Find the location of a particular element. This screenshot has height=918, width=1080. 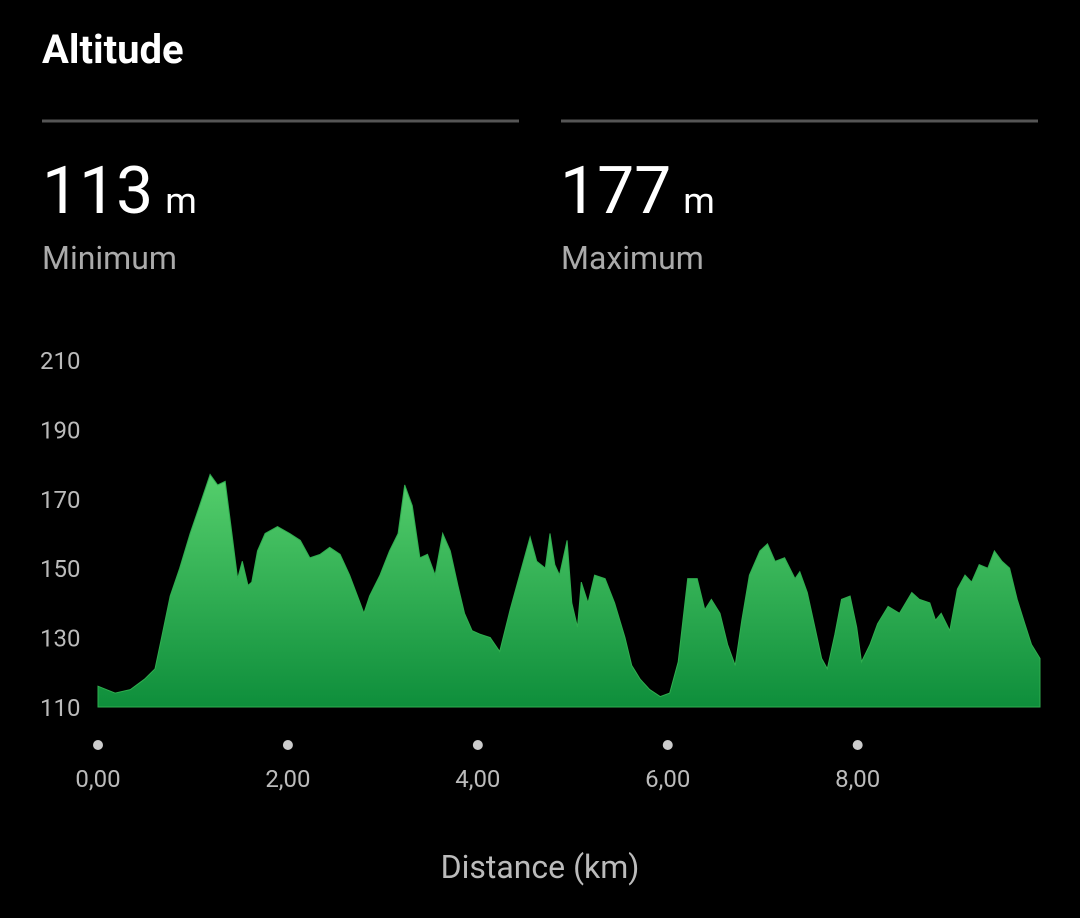

x-axis-label: Distance (km) is located at coordinates (540, 867).